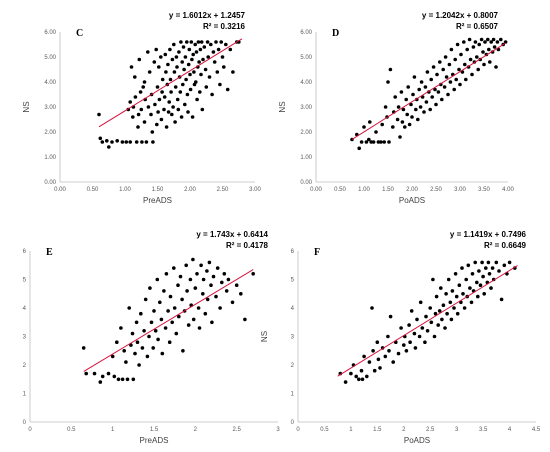 The width and height of the screenshot is (550, 452). What do you see at coordinates (158, 190) in the screenshot?
I see `x-tick-label: 1.50` at bounding box center [158, 190].